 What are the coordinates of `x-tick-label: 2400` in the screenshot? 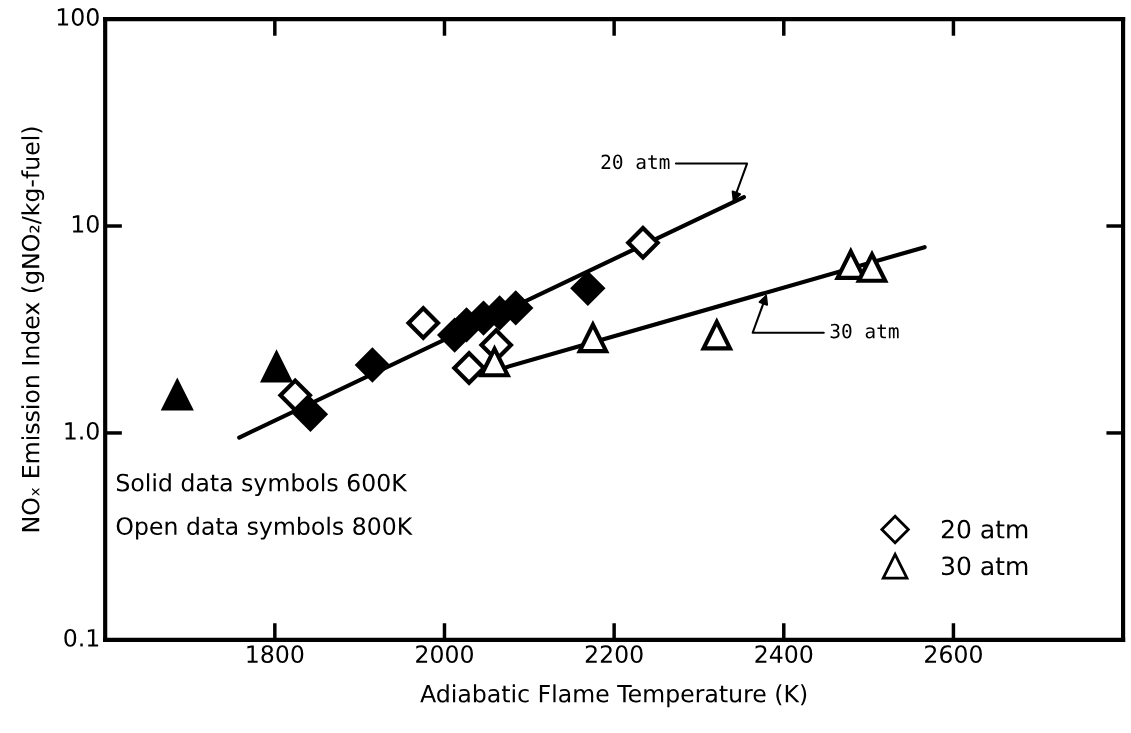 It's located at (784, 654).